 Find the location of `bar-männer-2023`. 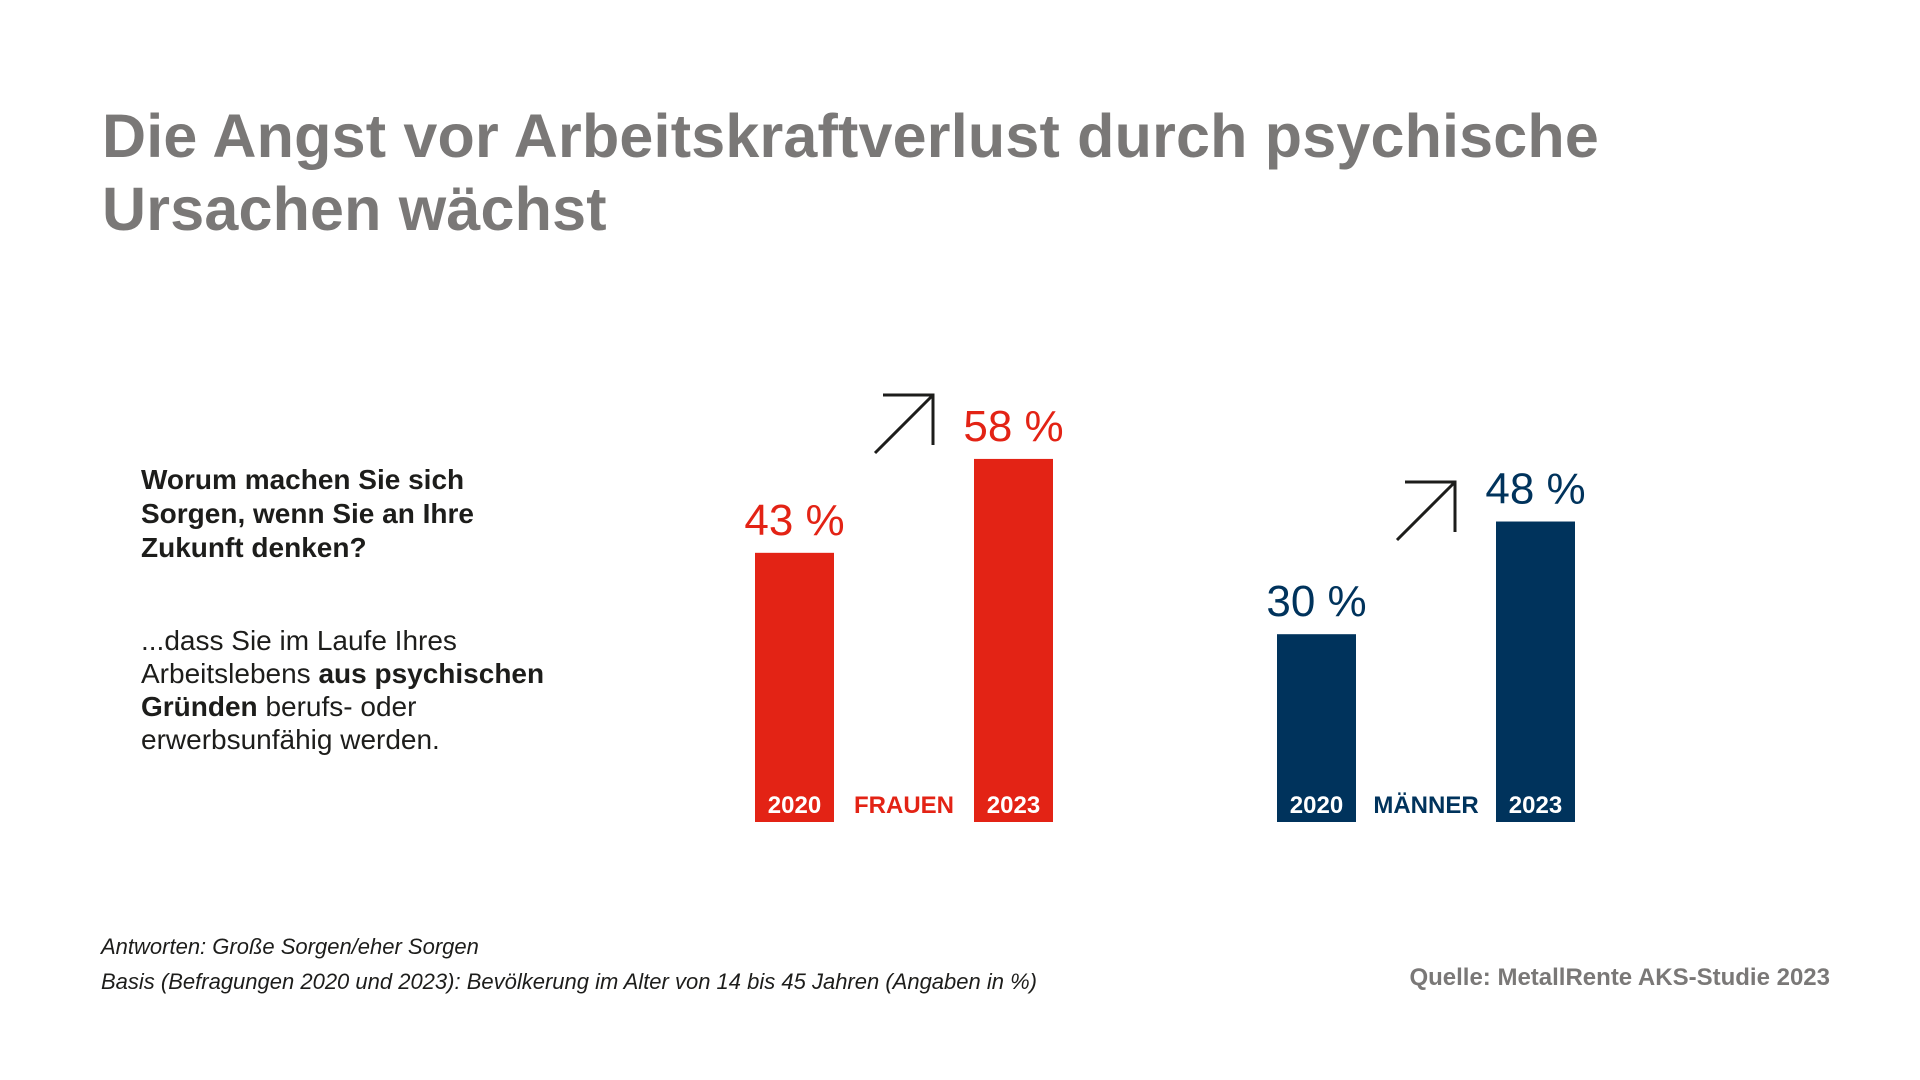

bar-männer-2023 is located at coordinates (1535, 671).